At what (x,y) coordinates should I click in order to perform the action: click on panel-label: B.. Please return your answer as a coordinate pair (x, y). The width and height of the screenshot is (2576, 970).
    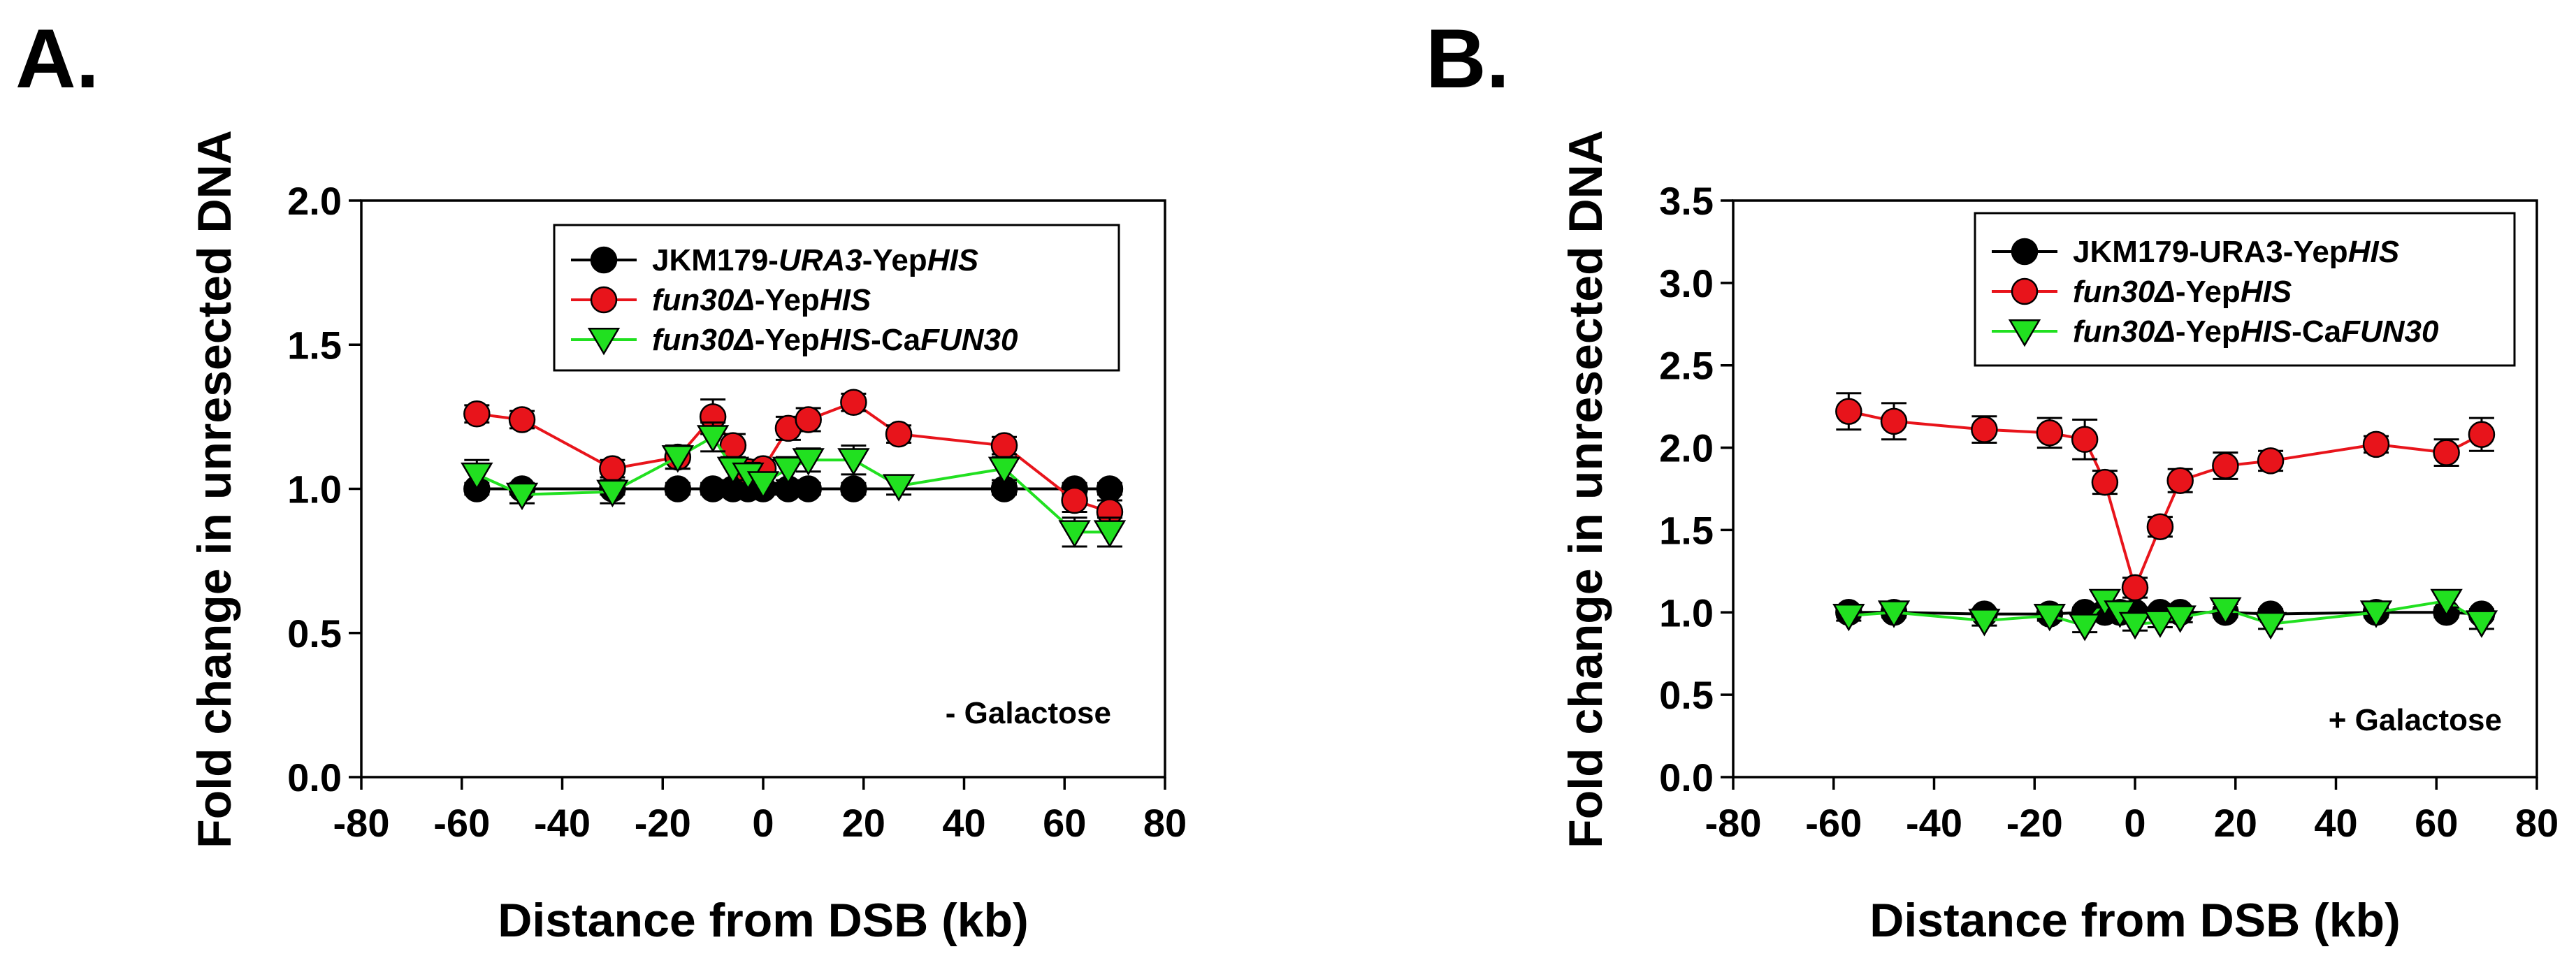
    Looking at the image, I should click on (1468, 59).